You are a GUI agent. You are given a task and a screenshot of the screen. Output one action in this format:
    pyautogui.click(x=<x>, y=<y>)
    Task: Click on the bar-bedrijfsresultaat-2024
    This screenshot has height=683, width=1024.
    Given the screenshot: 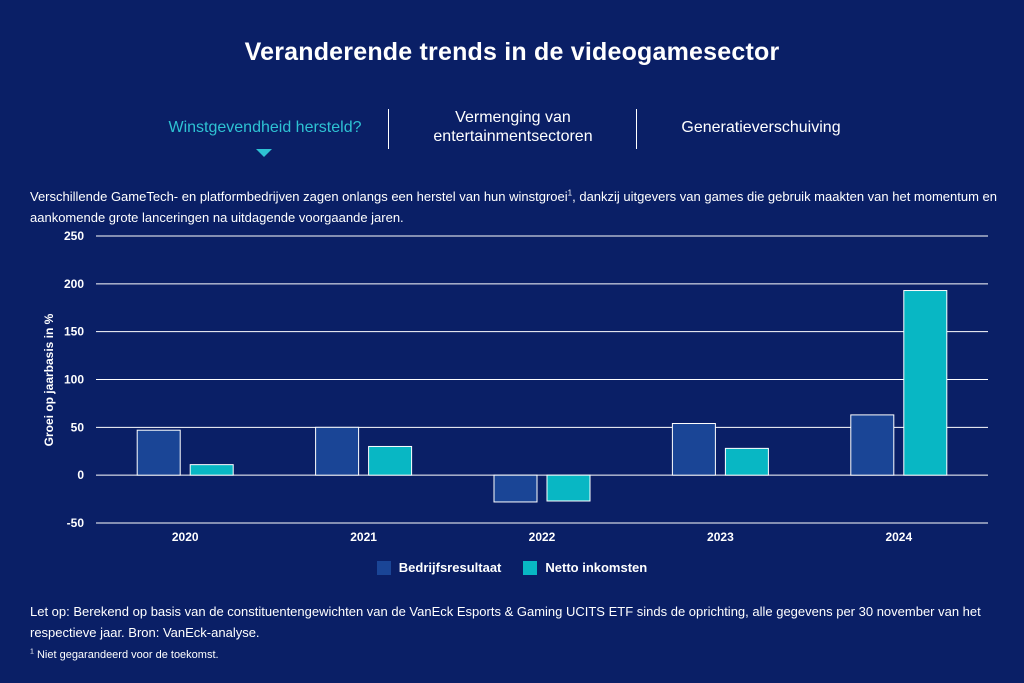 What is the action you would take?
    pyautogui.click(x=872, y=445)
    